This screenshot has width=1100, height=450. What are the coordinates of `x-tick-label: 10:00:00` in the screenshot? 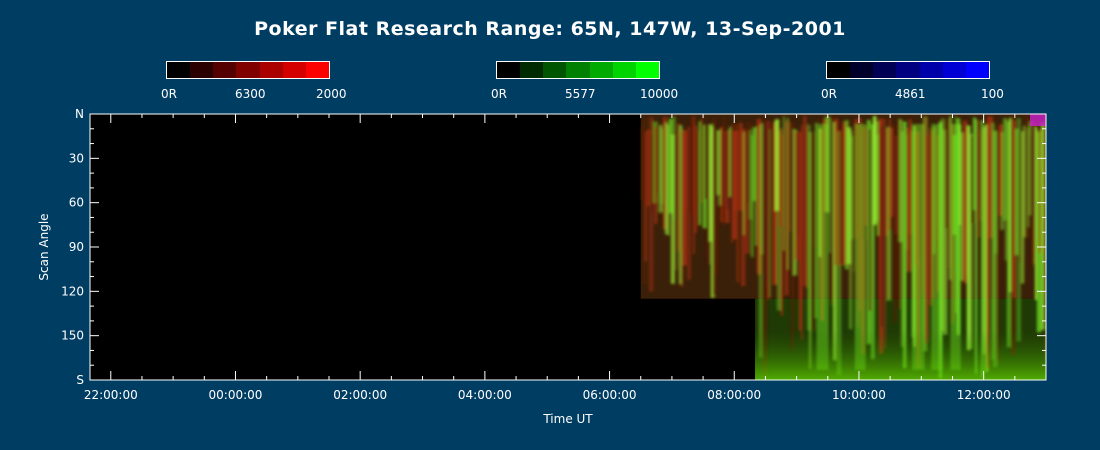 It's located at (859, 395).